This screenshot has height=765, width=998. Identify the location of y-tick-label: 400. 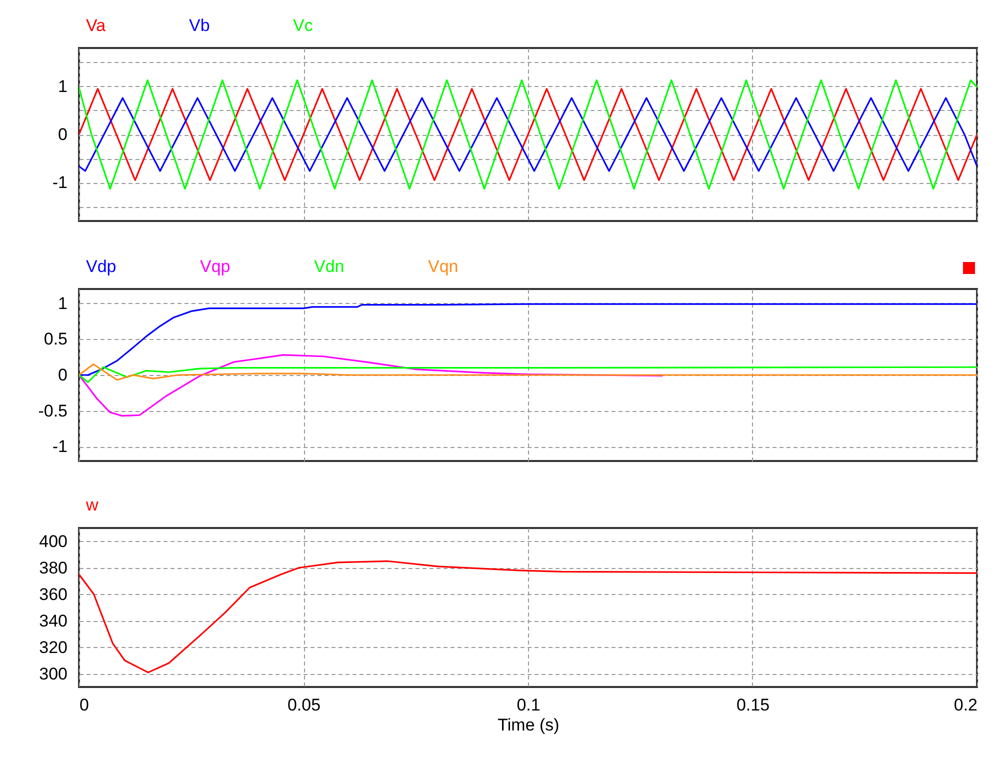
(53, 541).